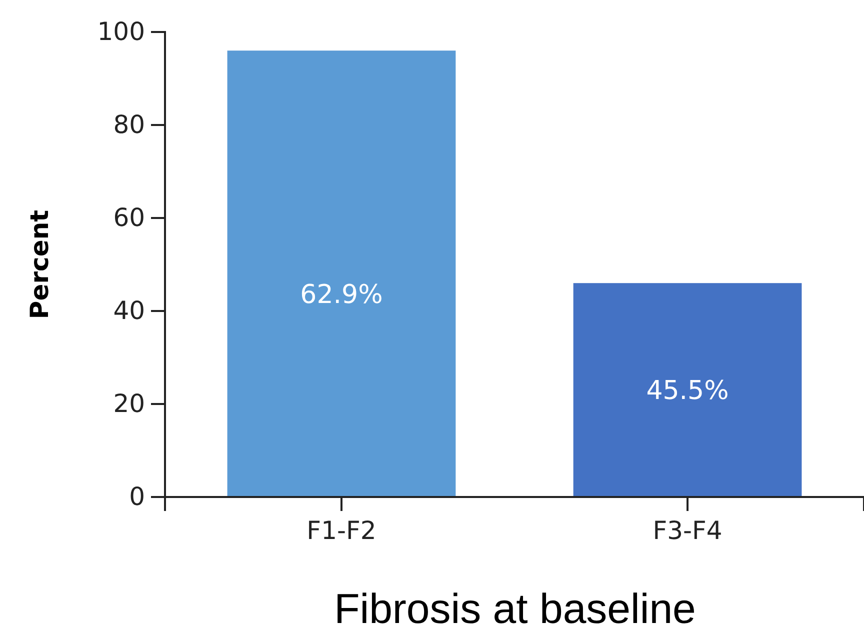 Image resolution: width=864 pixels, height=641 pixels. What do you see at coordinates (515, 608) in the screenshot?
I see `x-axis-title: Fibrosis at baseline` at bounding box center [515, 608].